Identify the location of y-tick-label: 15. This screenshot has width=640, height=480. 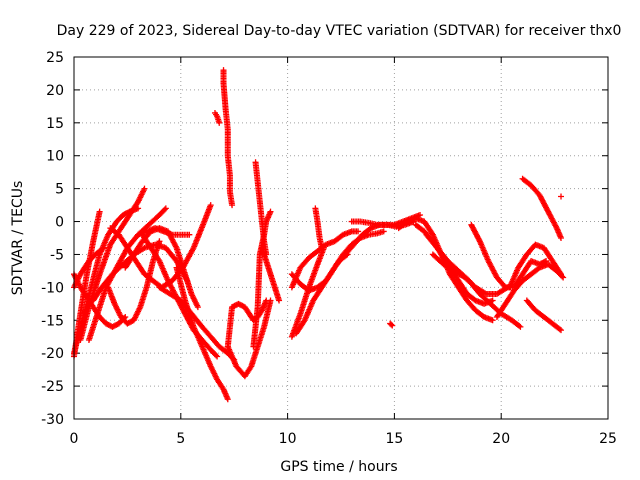
(55, 124).